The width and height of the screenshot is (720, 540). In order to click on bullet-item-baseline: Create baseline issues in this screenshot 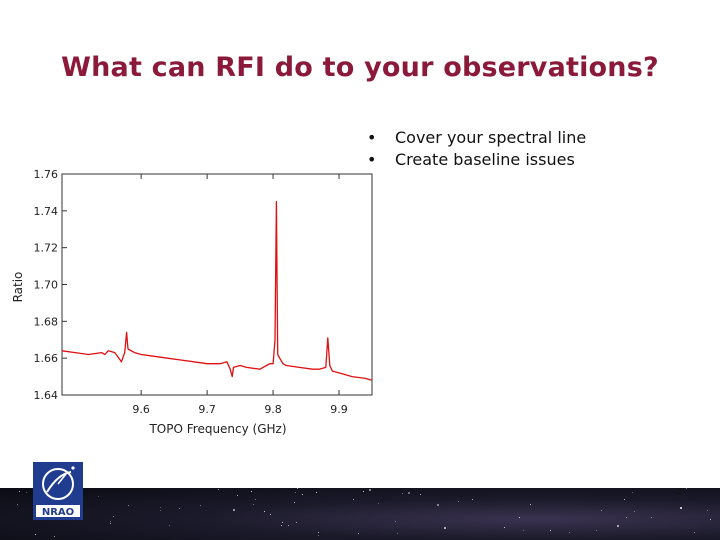, I will do `click(476, 160)`.